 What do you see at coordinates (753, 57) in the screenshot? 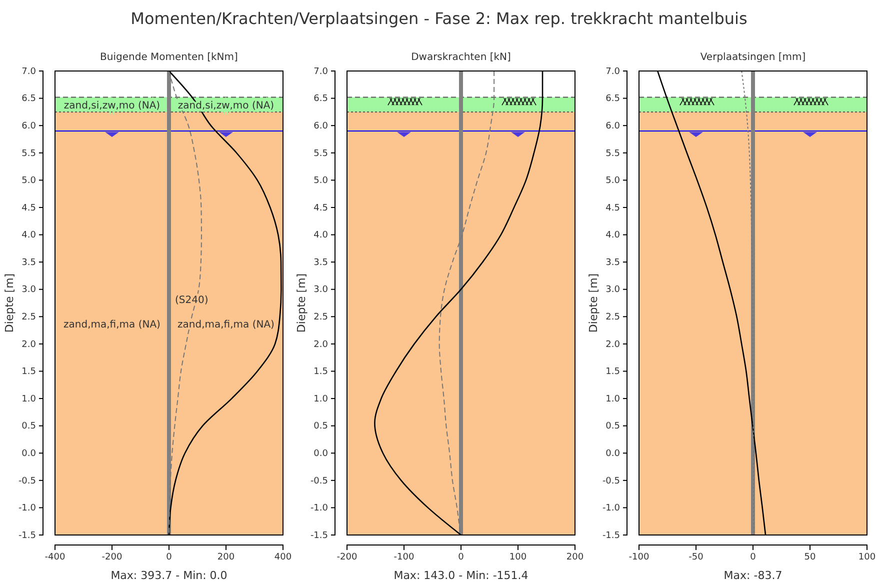
I see `chart-subtitle: Verplaatsingen [mm]` at bounding box center [753, 57].